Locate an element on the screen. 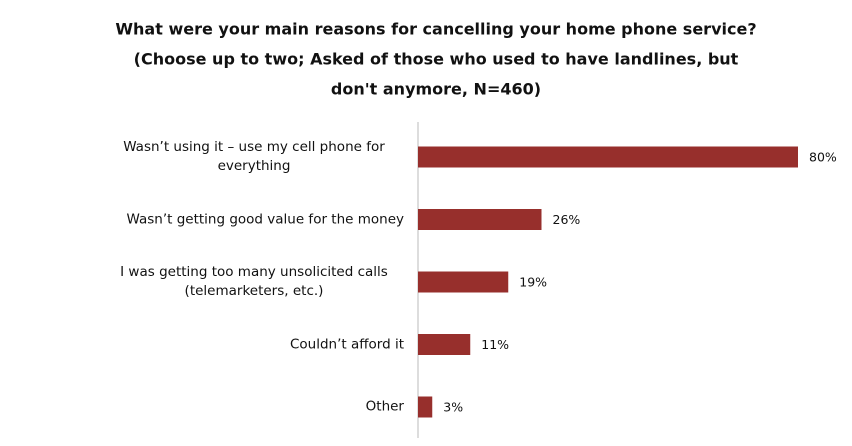 This screenshot has width=852, height=446. category-label: Couldn’t afford it is located at coordinates (346, 344).